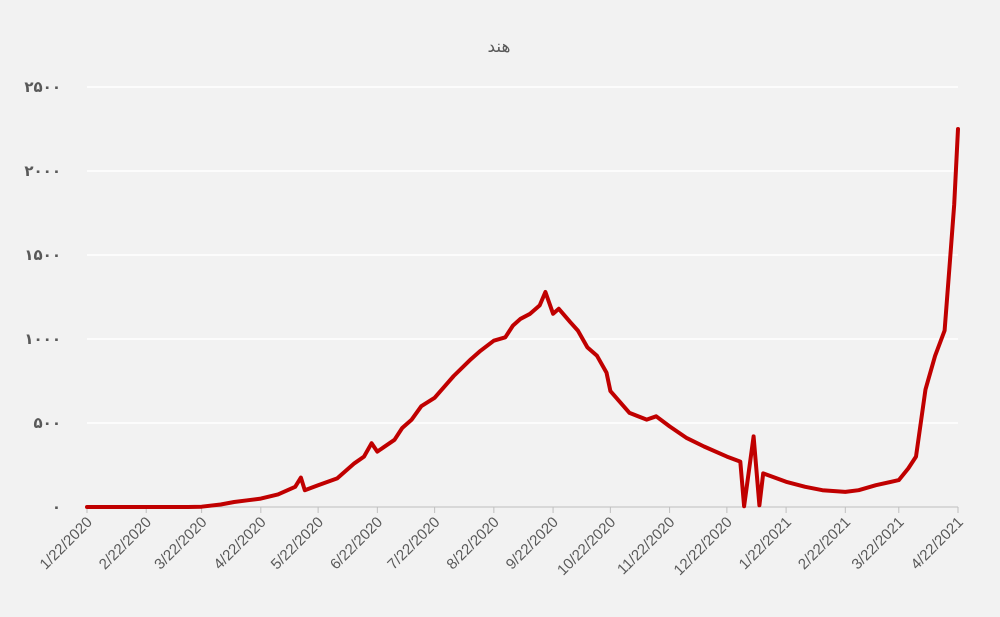 The image size is (1000, 617). What do you see at coordinates (765, 543) in the screenshot?
I see `x-tick-label: 1/22/2021` at bounding box center [765, 543].